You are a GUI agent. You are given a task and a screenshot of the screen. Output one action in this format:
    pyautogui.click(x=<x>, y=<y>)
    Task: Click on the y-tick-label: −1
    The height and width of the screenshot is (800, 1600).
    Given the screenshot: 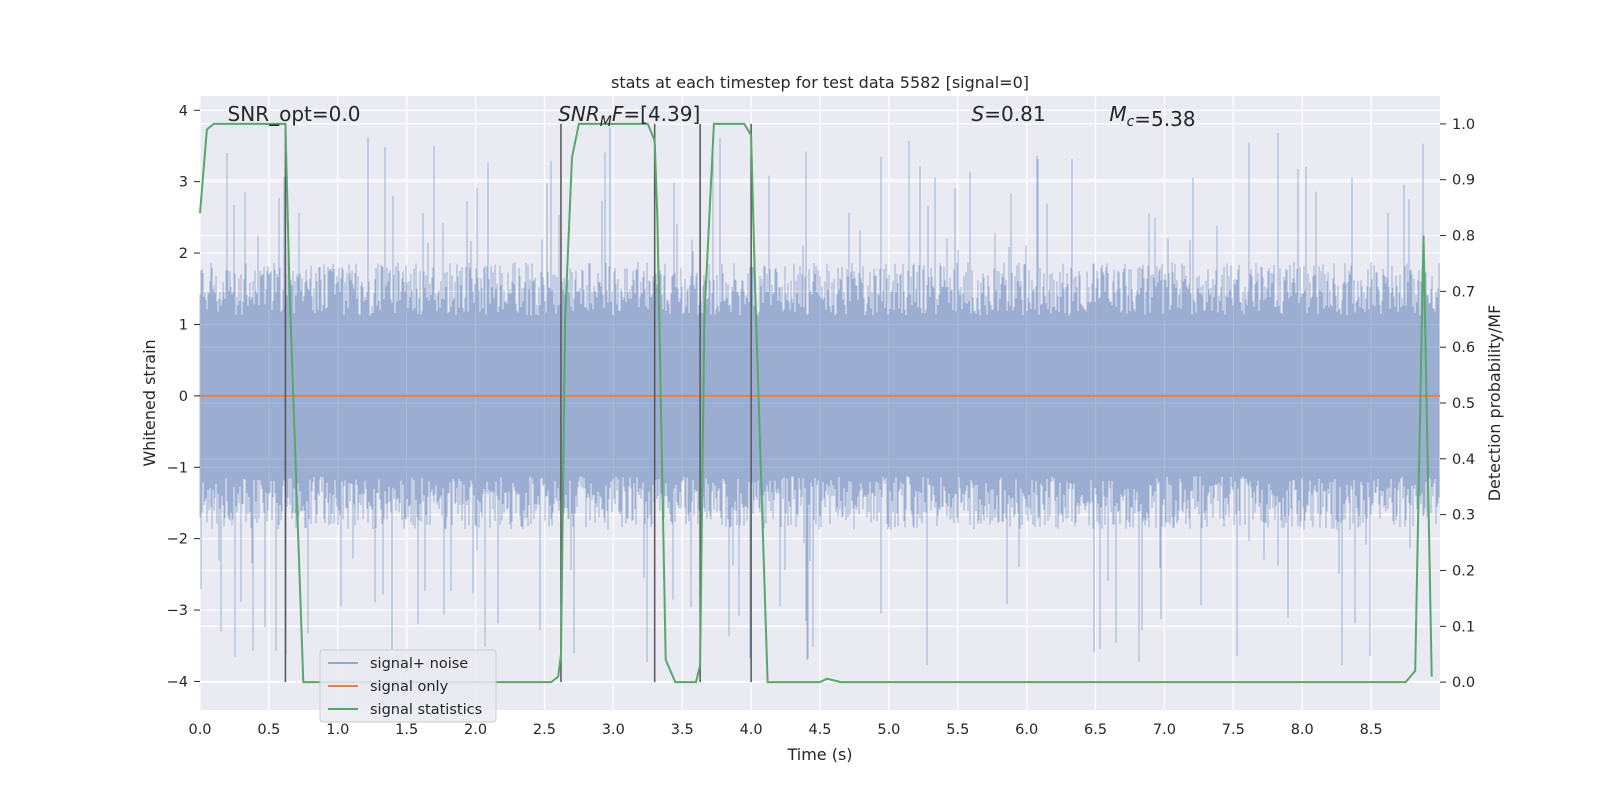 What is the action you would take?
    pyautogui.click(x=177, y=468)
    